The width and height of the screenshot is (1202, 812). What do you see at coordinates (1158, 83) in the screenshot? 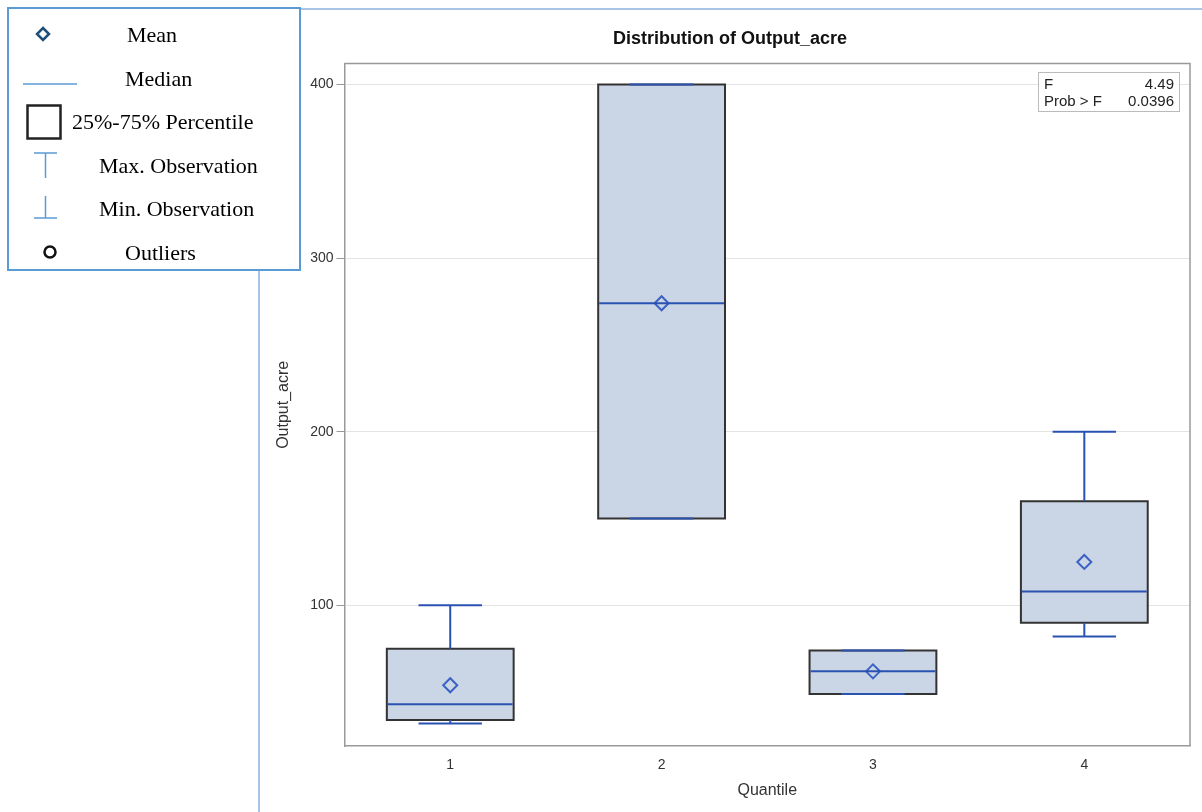
I see `annotation: 4.49` at bounding box center [1158, 83].